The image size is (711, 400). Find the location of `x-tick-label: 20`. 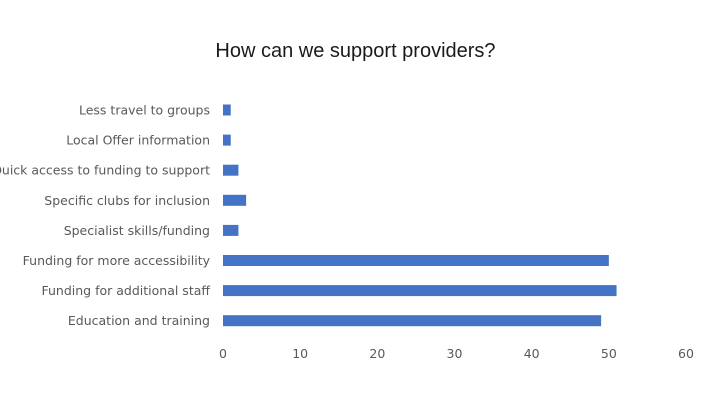

x-tick-label: 20 is located at coordinates (377, 353).